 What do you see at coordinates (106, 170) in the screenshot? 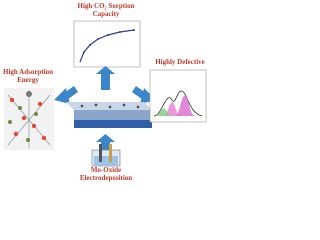
I see `bottom-label: Mo-Oxide` at bounding box center [106, 170].